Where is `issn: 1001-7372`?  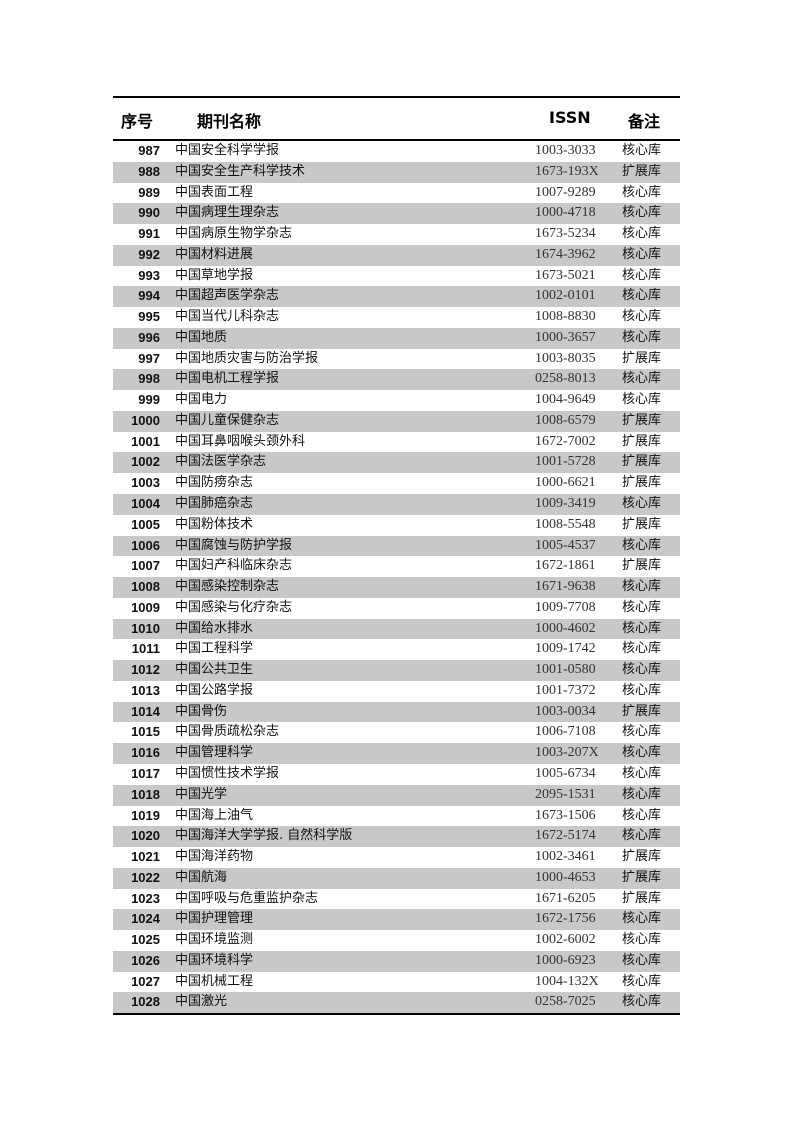 issn: 1001-7372 is located at coordinates (565, 690).